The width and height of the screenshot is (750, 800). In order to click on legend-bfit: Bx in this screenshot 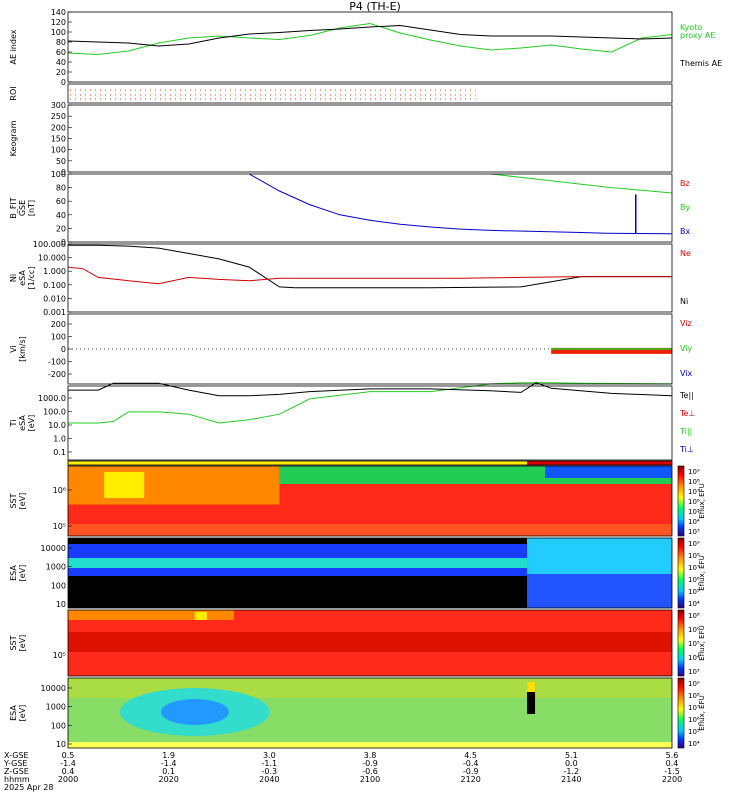, I will do `click(685, 231)`.